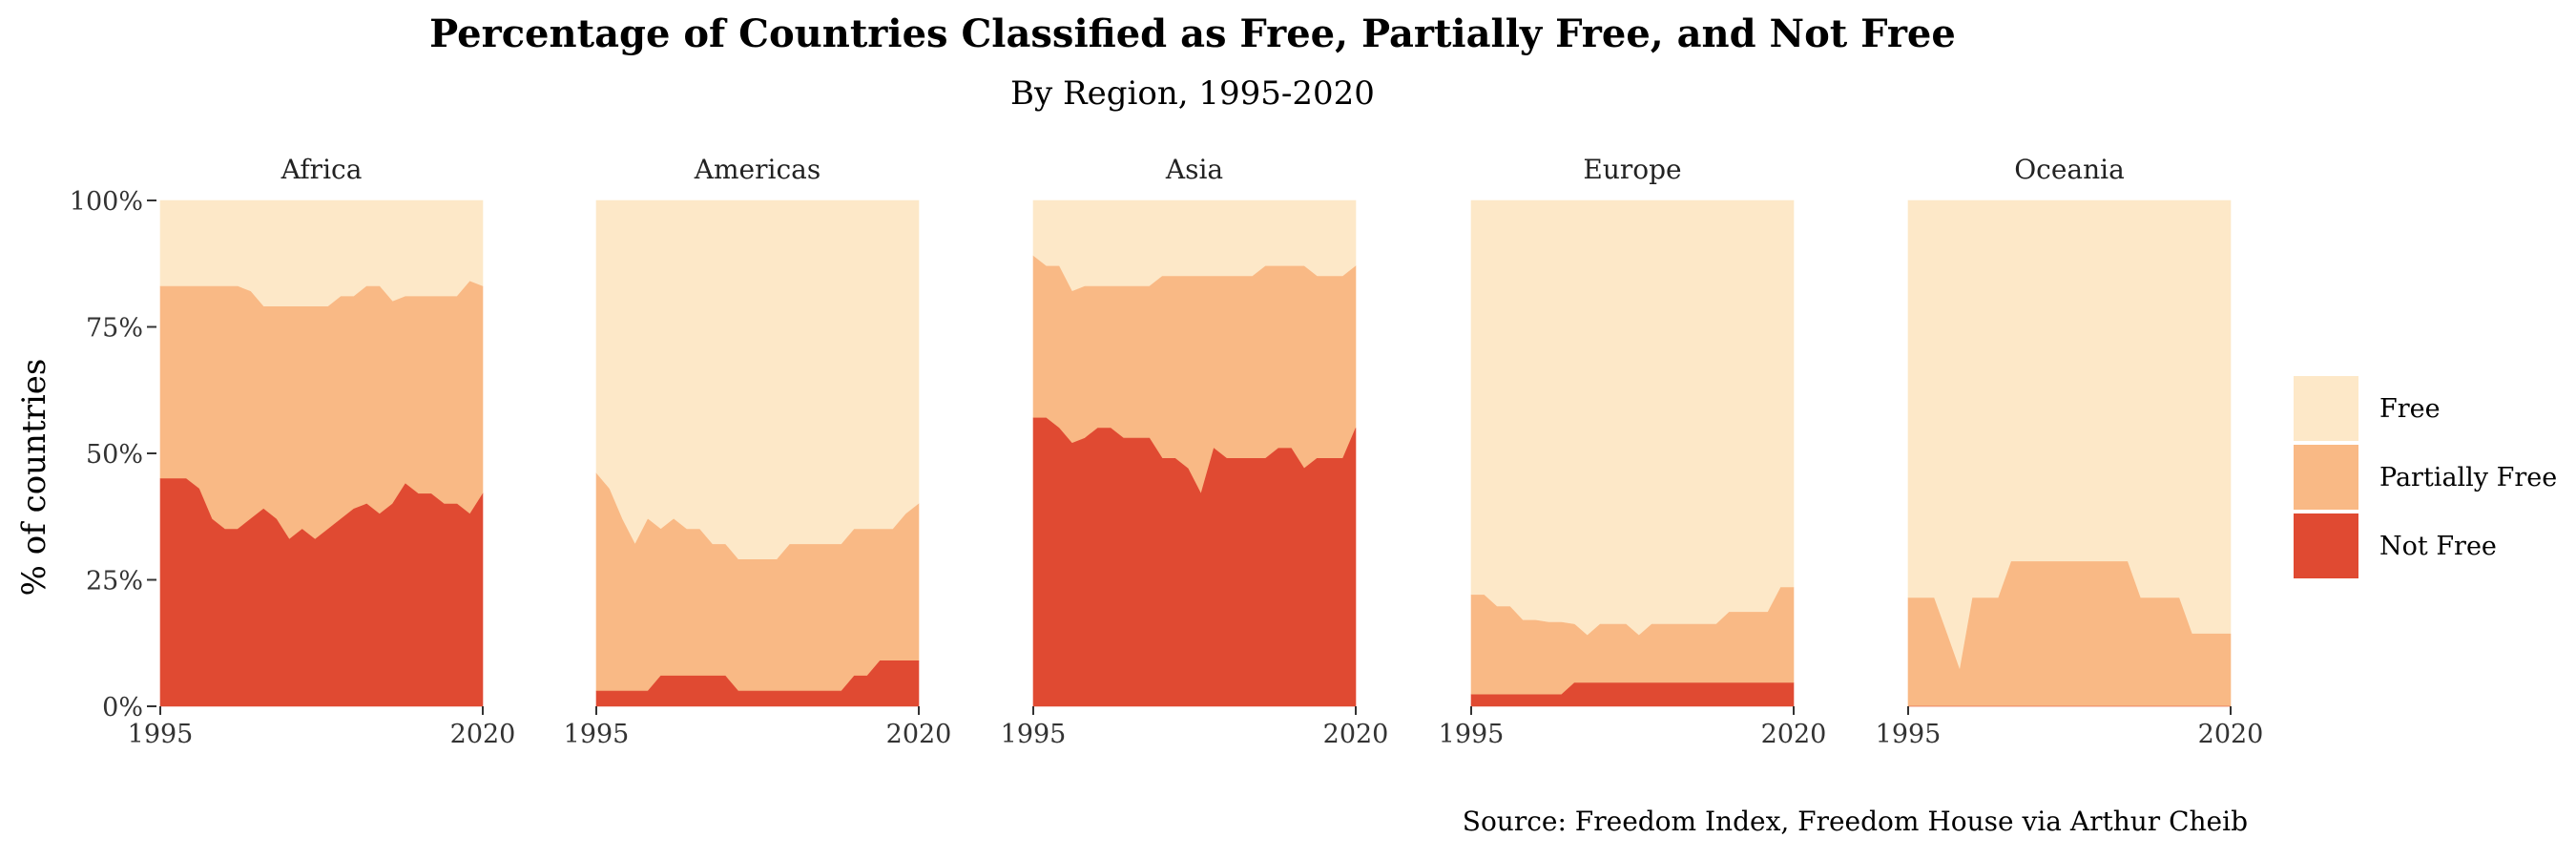  What do you see at coordinates (106, 202) in the screenshot?
I see `y-tick-label: 100%` at bounding box center [106, 202].